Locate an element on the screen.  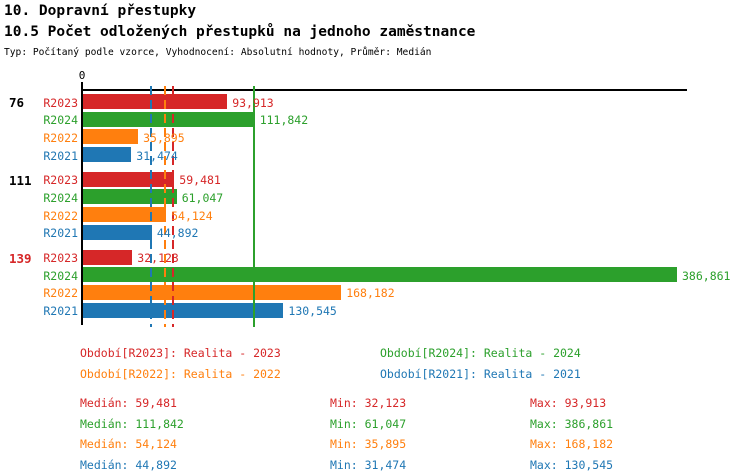
median-line-R2023 is located at coordinates (173, 206).